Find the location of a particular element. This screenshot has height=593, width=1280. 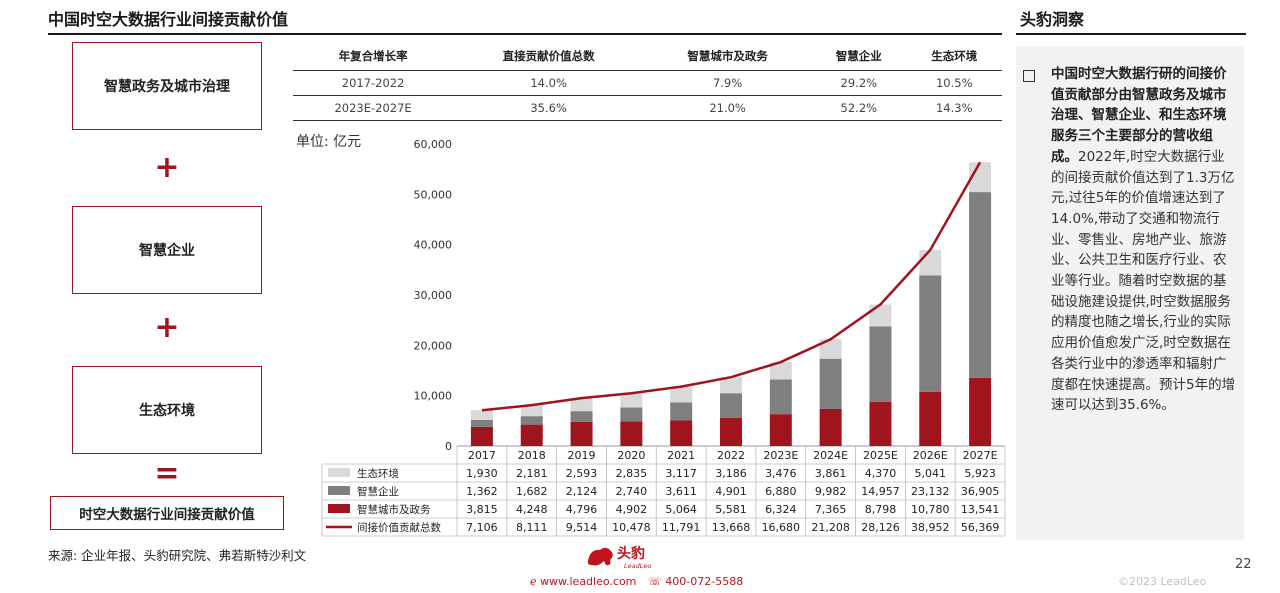

data-label: 8,111 is located at coordinates (532, 527).